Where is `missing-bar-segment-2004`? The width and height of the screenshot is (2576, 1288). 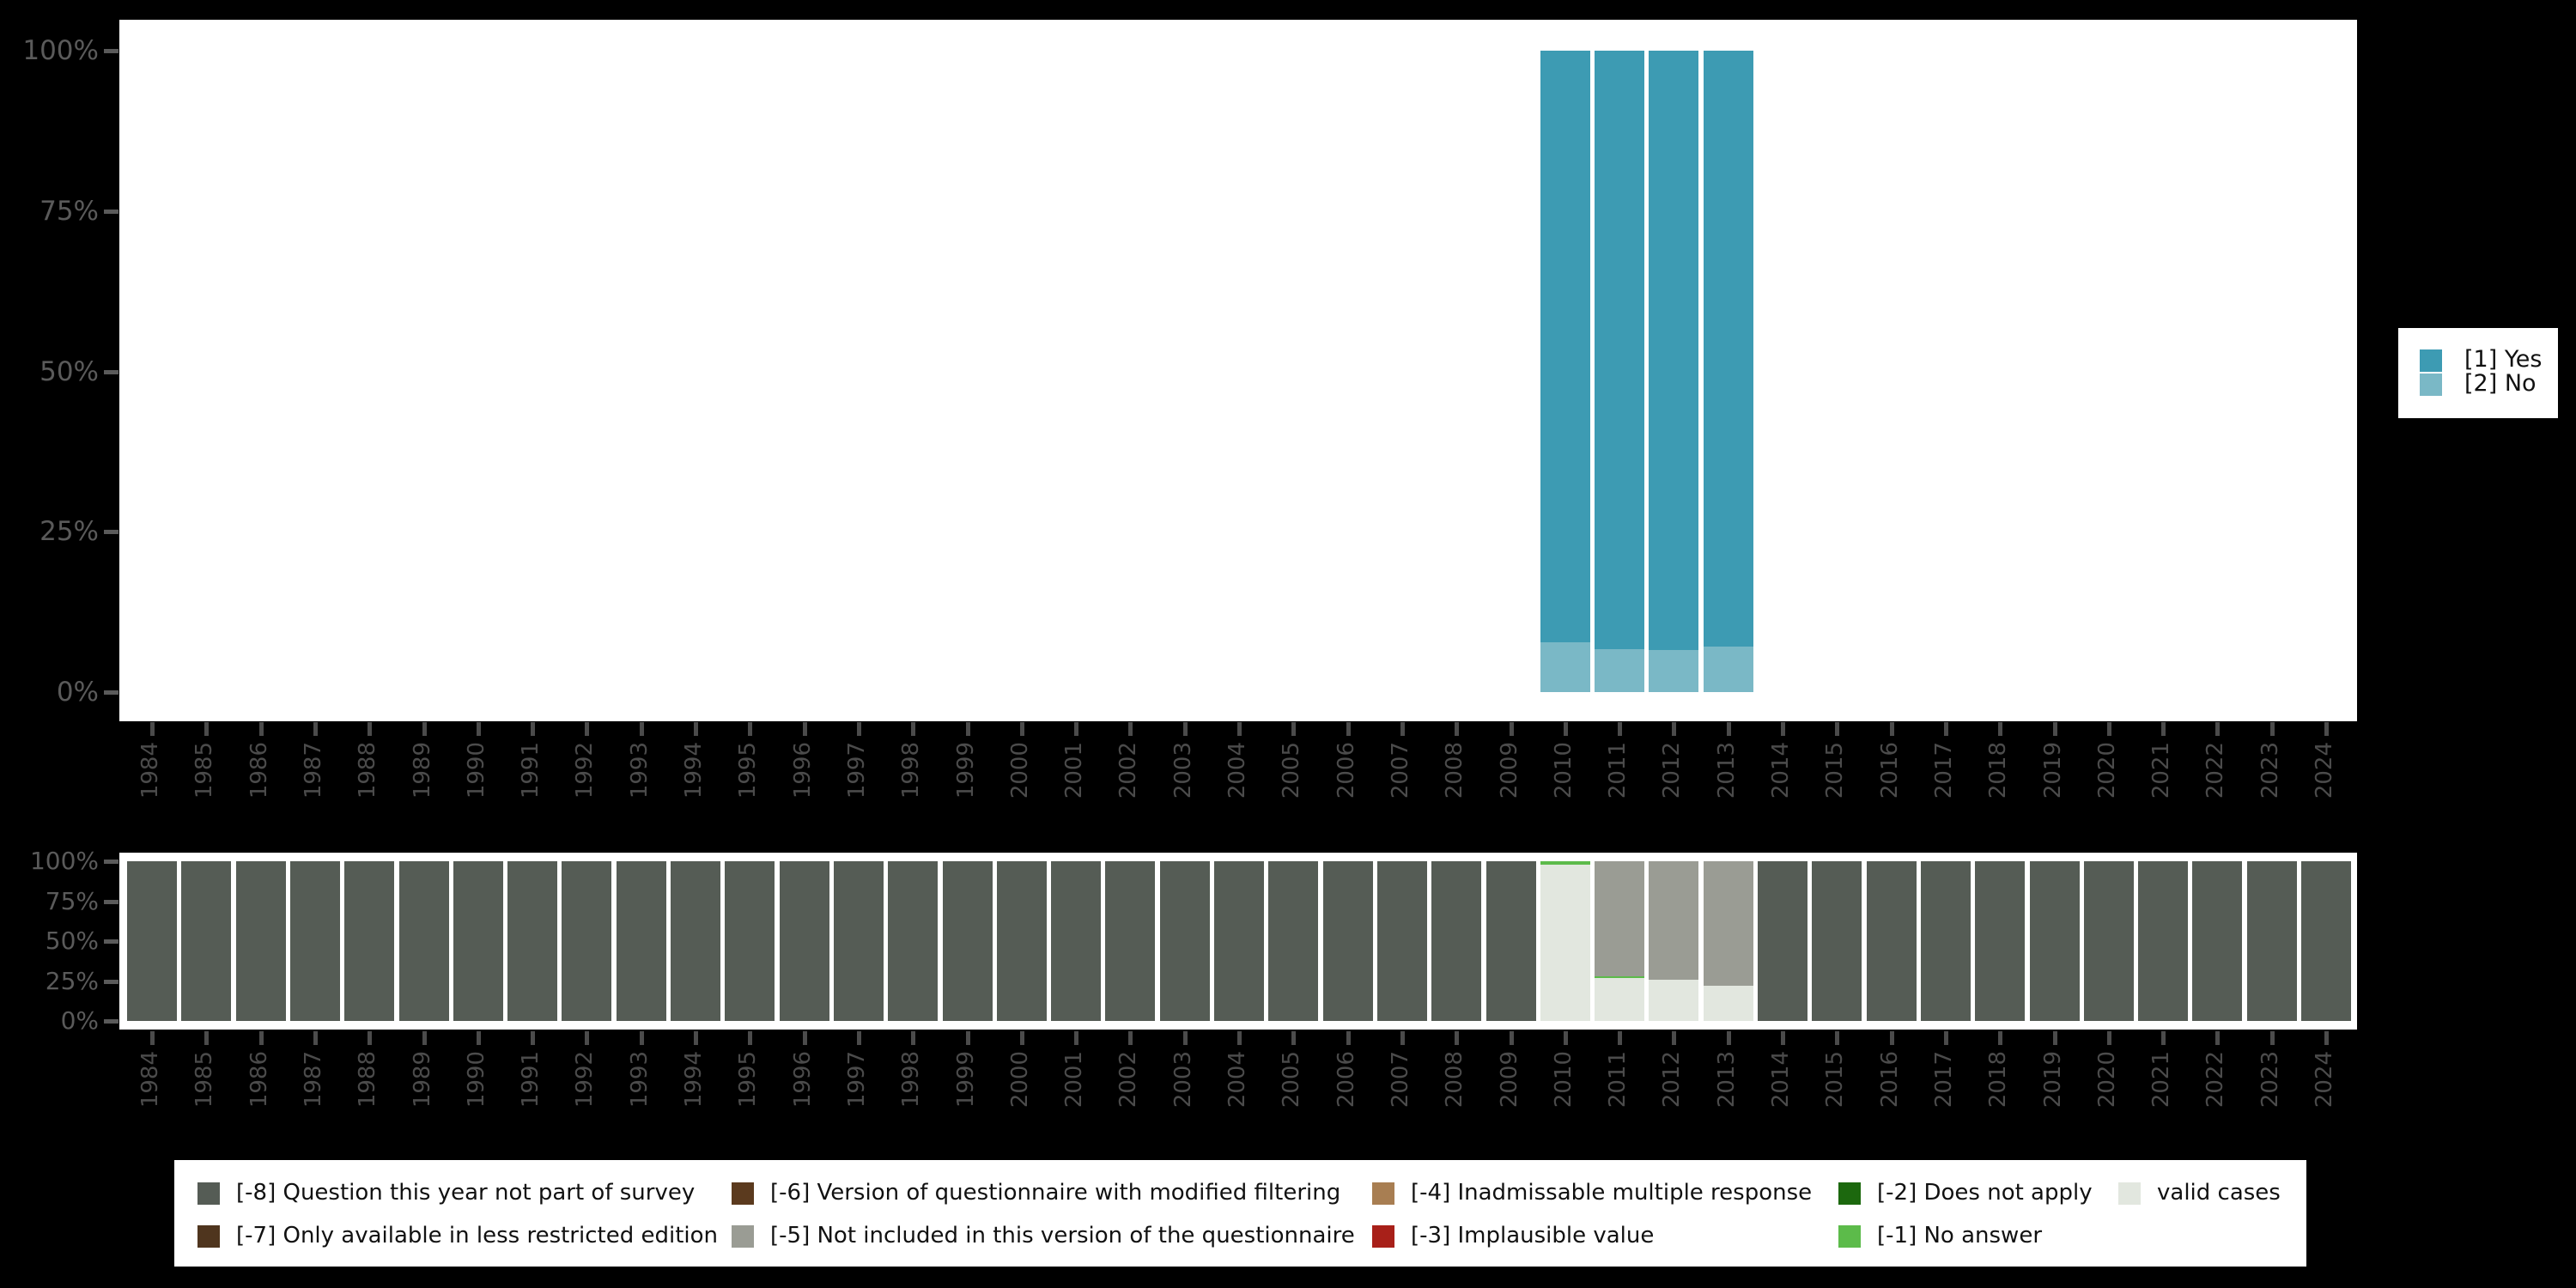 missing-bar-segment-2004 is located at coordinates (1239, 941).